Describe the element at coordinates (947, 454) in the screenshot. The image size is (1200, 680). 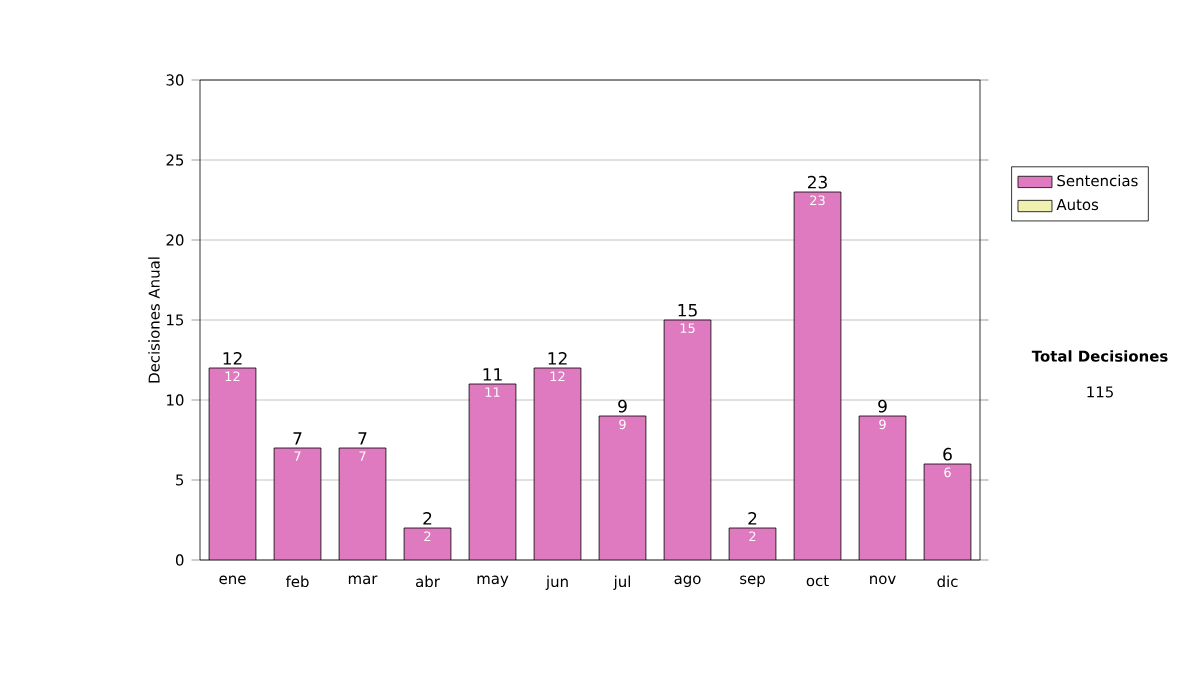
I see `total-label: 6` at that location.